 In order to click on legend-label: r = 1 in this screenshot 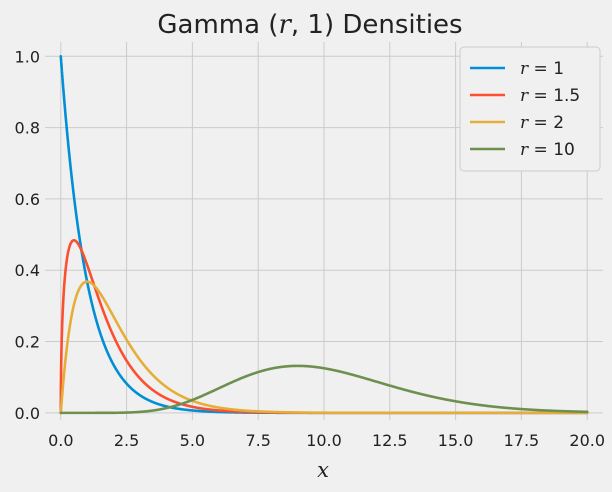, I will do `click(542, 69)`.